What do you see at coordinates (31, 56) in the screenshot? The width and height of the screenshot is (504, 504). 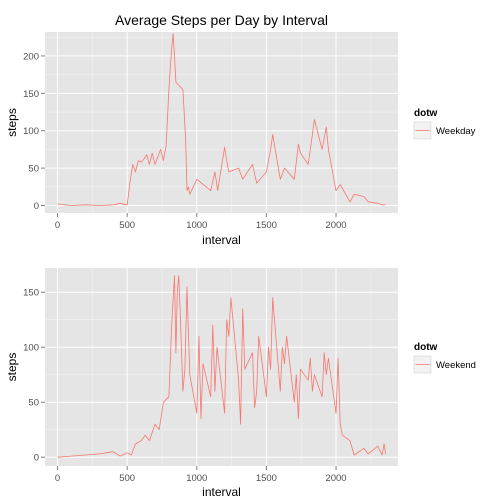 I see `y-tick-label: 200` at bounding box center [31, 56].